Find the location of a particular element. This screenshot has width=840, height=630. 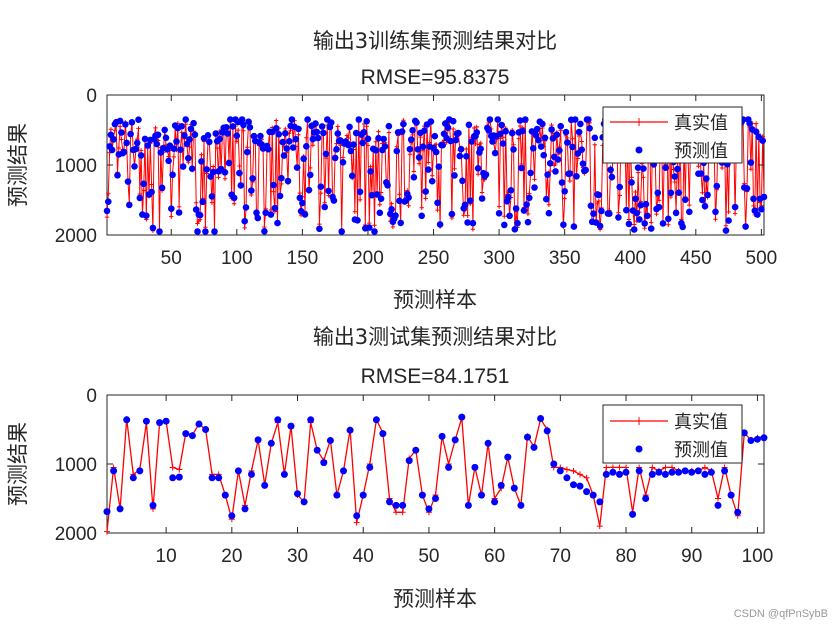

test-legend-pred-label: 预测值 is located at coordinates (701, 450).